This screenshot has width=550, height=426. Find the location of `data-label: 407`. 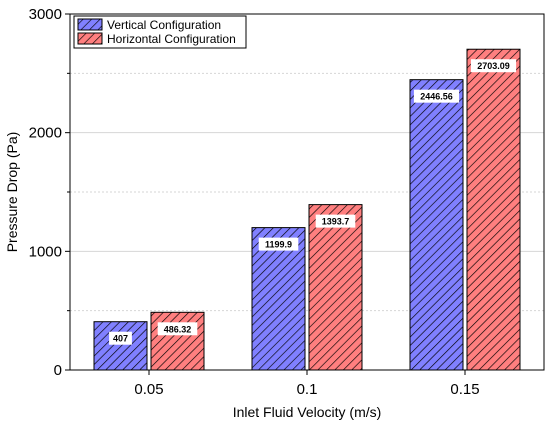

data-label: 407 is located at coordinates (120, 339).